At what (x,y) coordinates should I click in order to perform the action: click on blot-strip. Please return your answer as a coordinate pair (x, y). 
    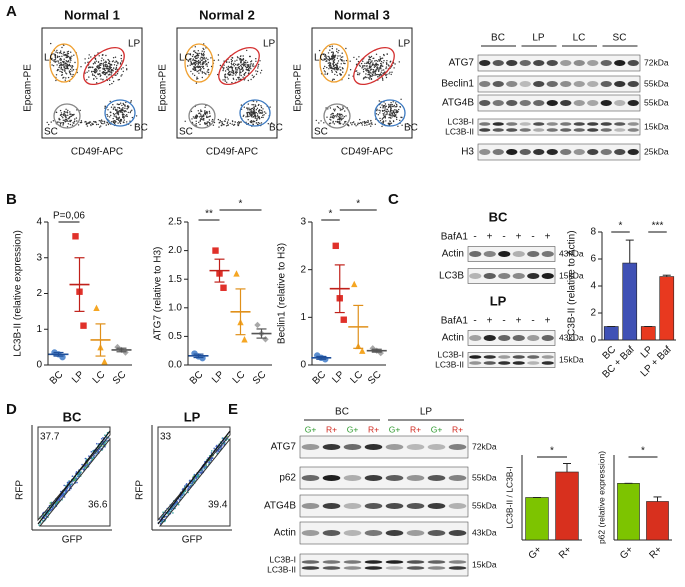
    Looking at the image, I should click on (559, 84).